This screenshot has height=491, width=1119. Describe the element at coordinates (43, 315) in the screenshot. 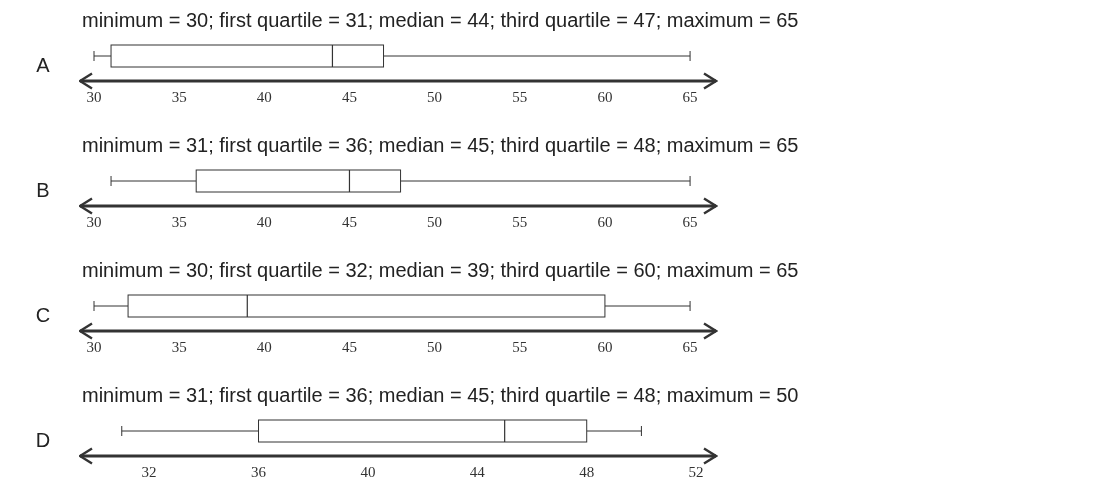

I see `y-tick-label: C` at that location.